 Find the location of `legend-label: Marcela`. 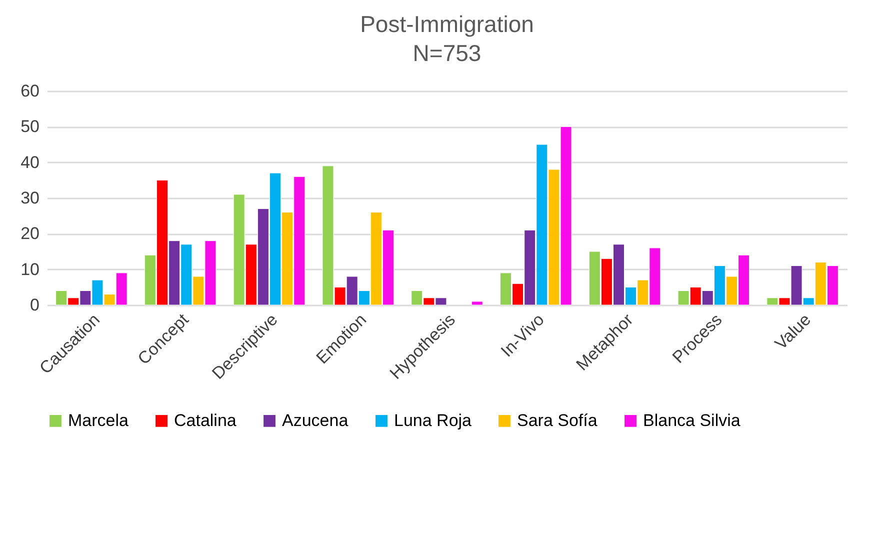

legend-label: Marcela is located at coordinates (99, 420).